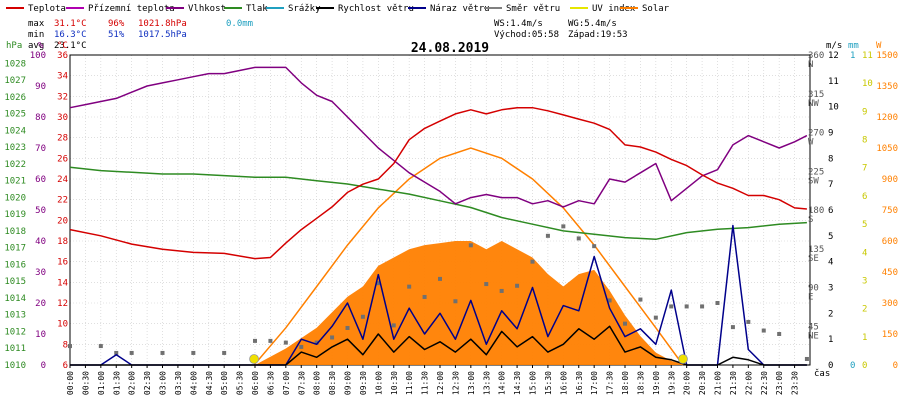  I want to click on axis-tick-label: 315 NW, so click(816, 99).